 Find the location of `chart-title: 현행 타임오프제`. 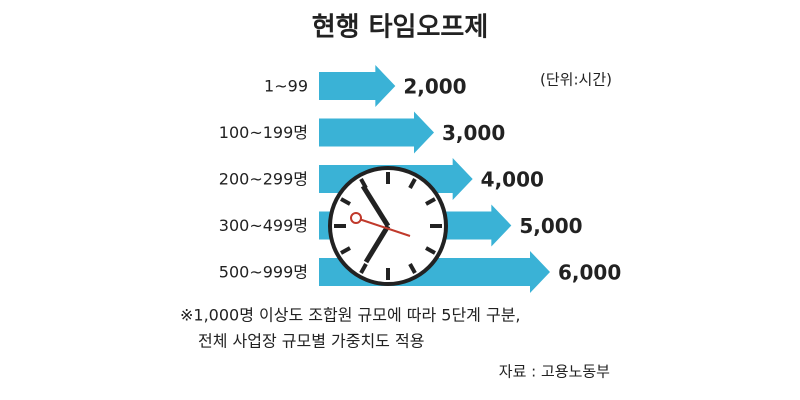

chart-title: 현행 타임오프제 is located at coordinates (400, 28).